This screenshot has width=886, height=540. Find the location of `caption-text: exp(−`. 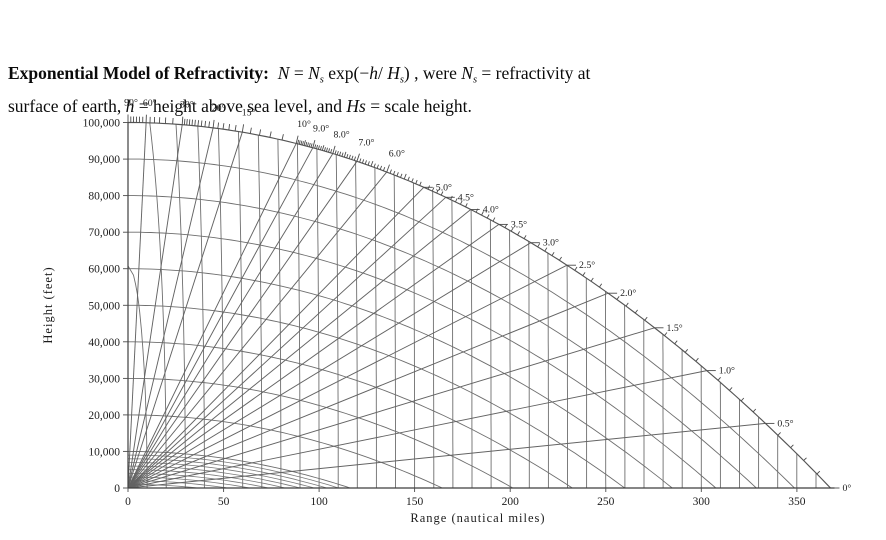

caption-text: exp(− is located at coordinates (346, 73).